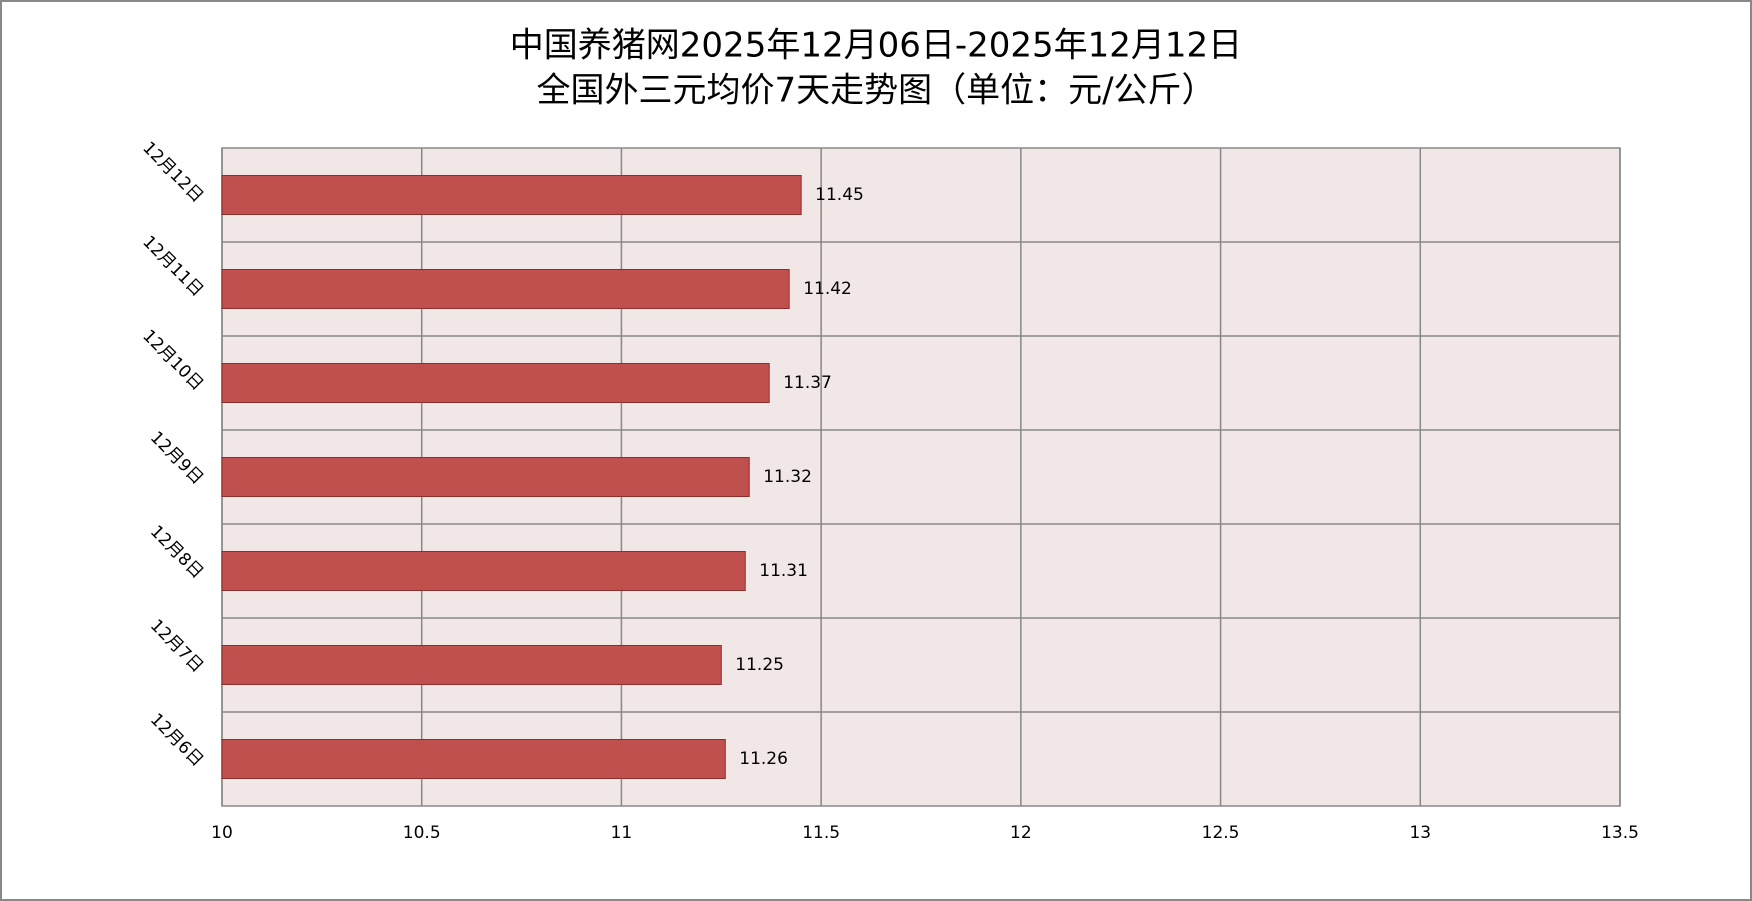 The height and width of the screenshot is (901, 1752). Describe the element at coordinates (222, 833) in the screenshot. I see `x-tick-label: 10` at that location.